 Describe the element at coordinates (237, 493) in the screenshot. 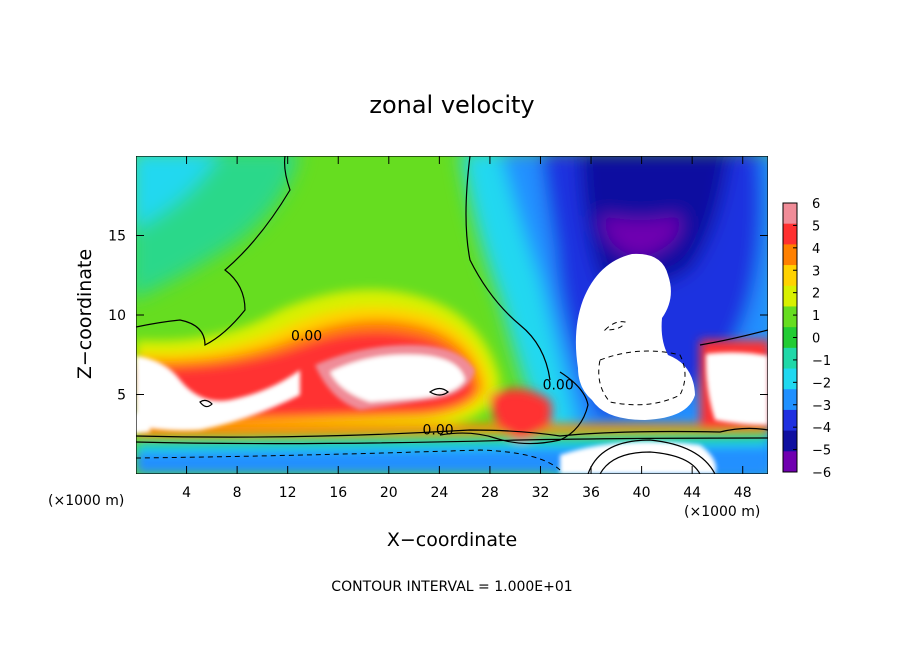

I see `x-tick-label: 8` at that location.